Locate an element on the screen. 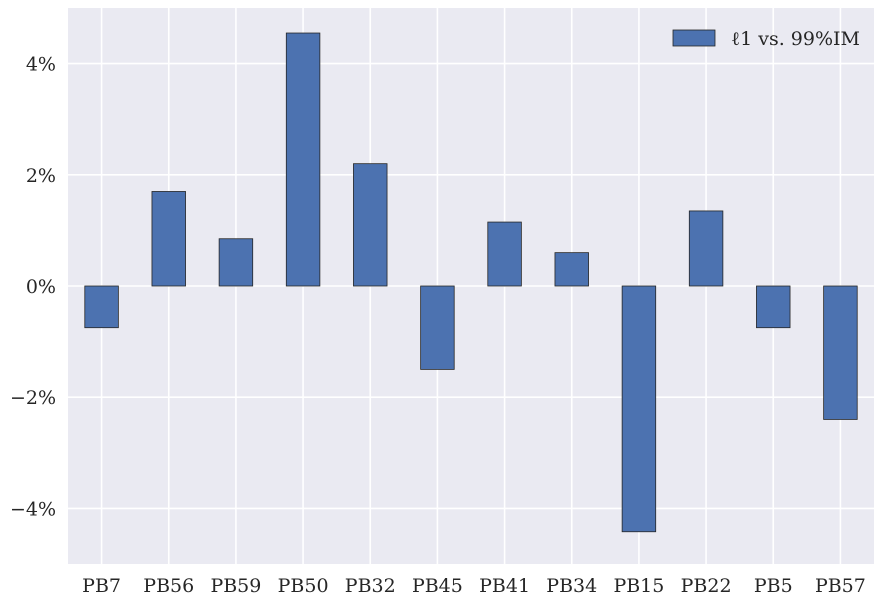 The image size is (883, 605). y-axis-ticks: −4% −2% 0% 2% 4% is located at coordinates (33, 287).